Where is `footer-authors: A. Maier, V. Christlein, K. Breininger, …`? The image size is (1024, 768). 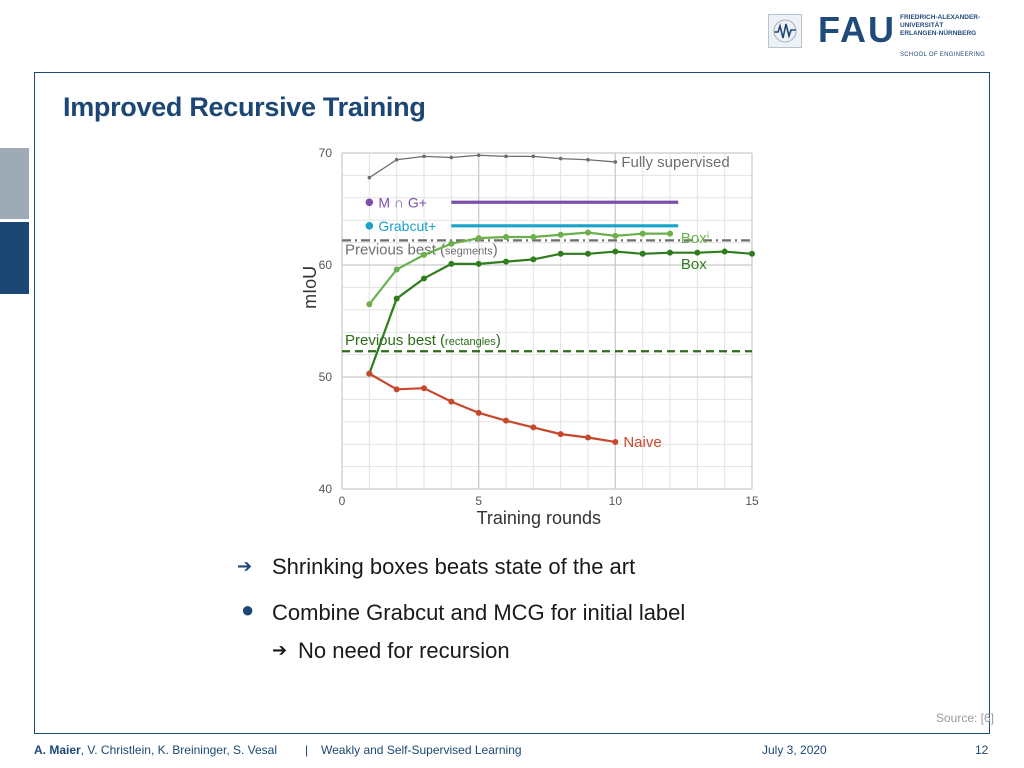
footer-authors: A. Maier, V. Christlein, K. Breininger, … is located at coordinates (155, 750).